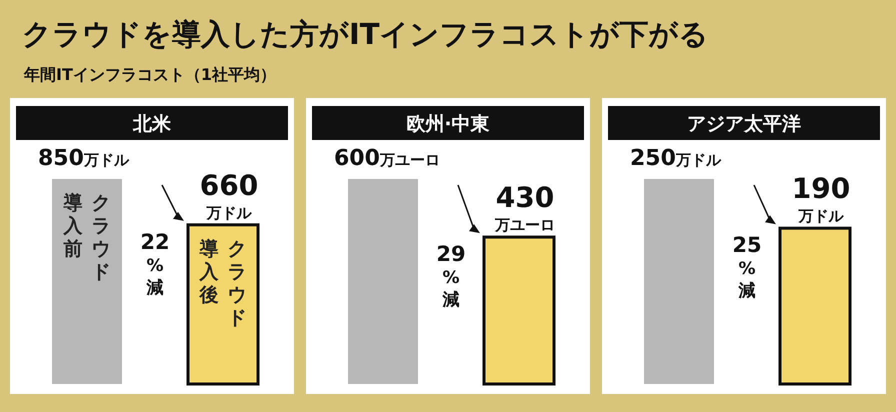 The image size is (896, 412). What do you see at coordinates (365, 34) in the screenshot?
I see `text: クラウドを導入した方がITインフラコストが下がる` at bounding box center [365, 34].